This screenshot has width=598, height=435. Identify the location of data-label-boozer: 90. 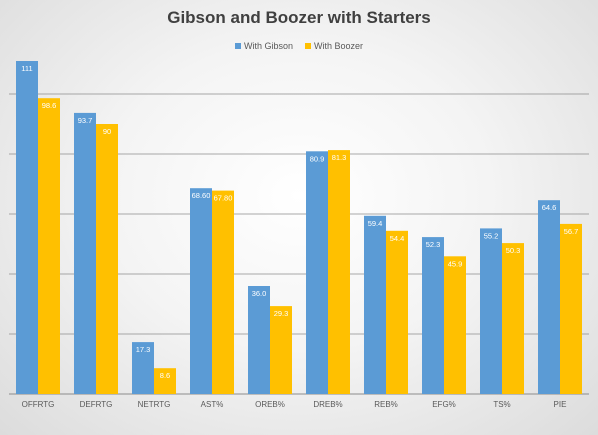
(107, 131).